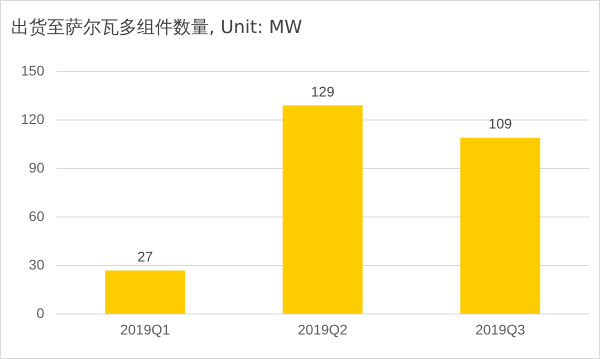  I want to click on y-tick-label: 0, so click(40, 313).